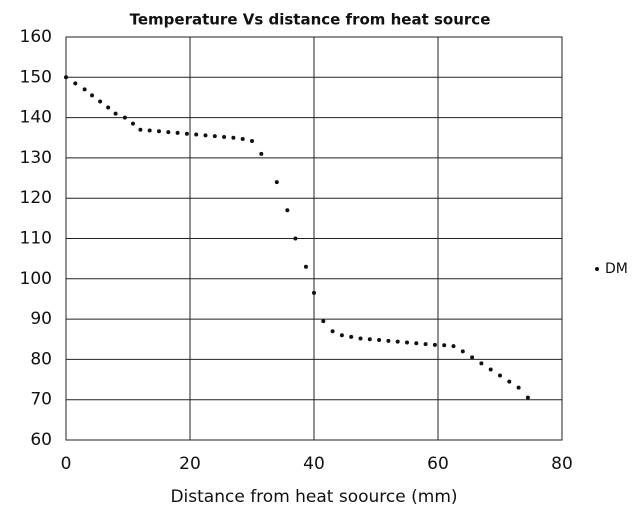 This screenshot has height=513, width=635. Describe the element at coordinates (438, 464) in the screenshot. I see `x-tick-label: 60` at that location.